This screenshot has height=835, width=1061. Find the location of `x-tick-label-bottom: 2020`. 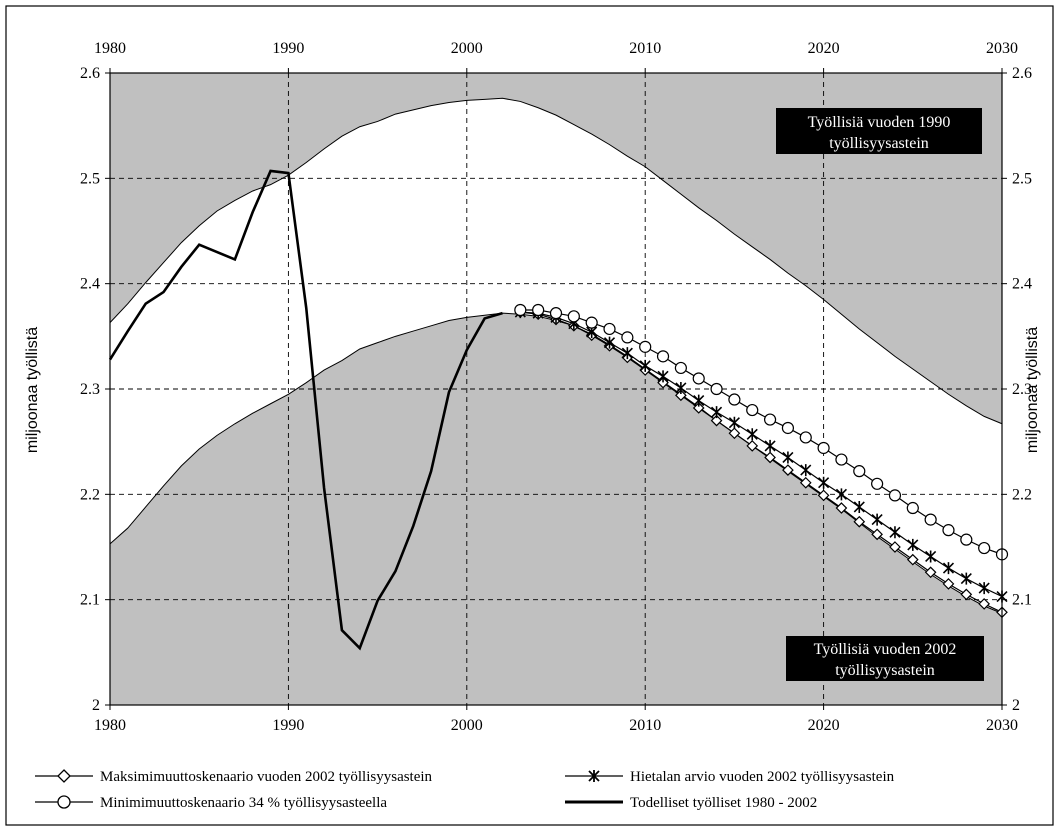

x-tick-label-bottom: 2020 is located at coordinates (824, 725).